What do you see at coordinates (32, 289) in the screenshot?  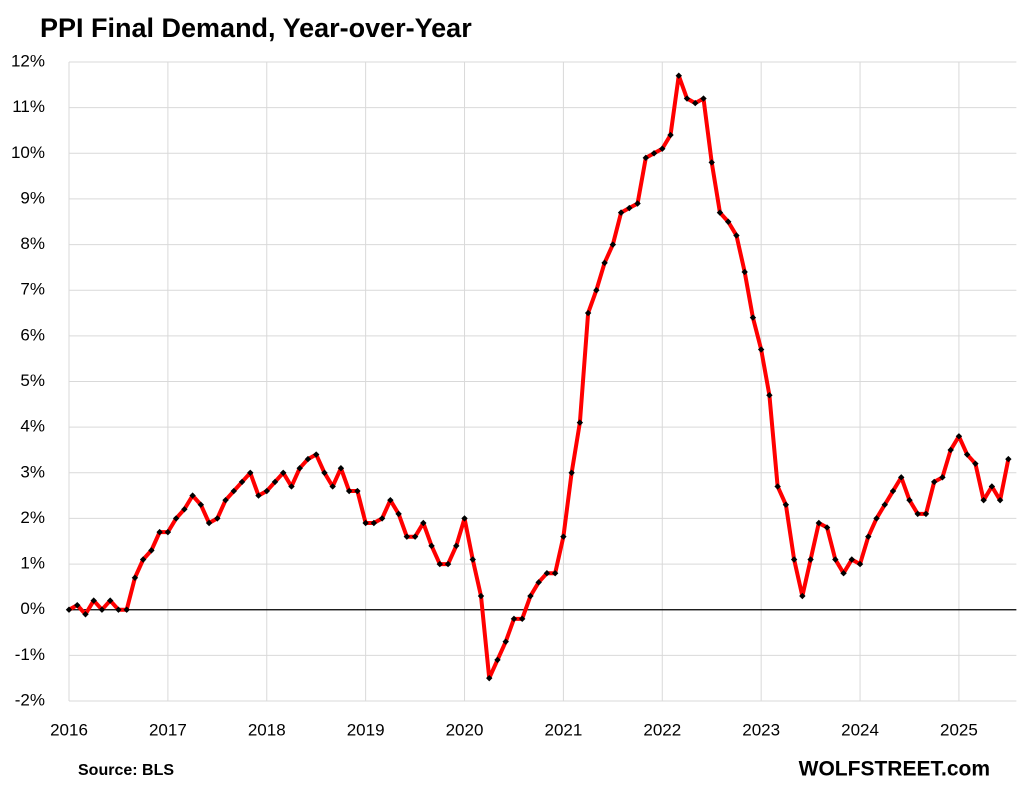 I see `y-tick-label: 7%` at bounding box center [32, 289].